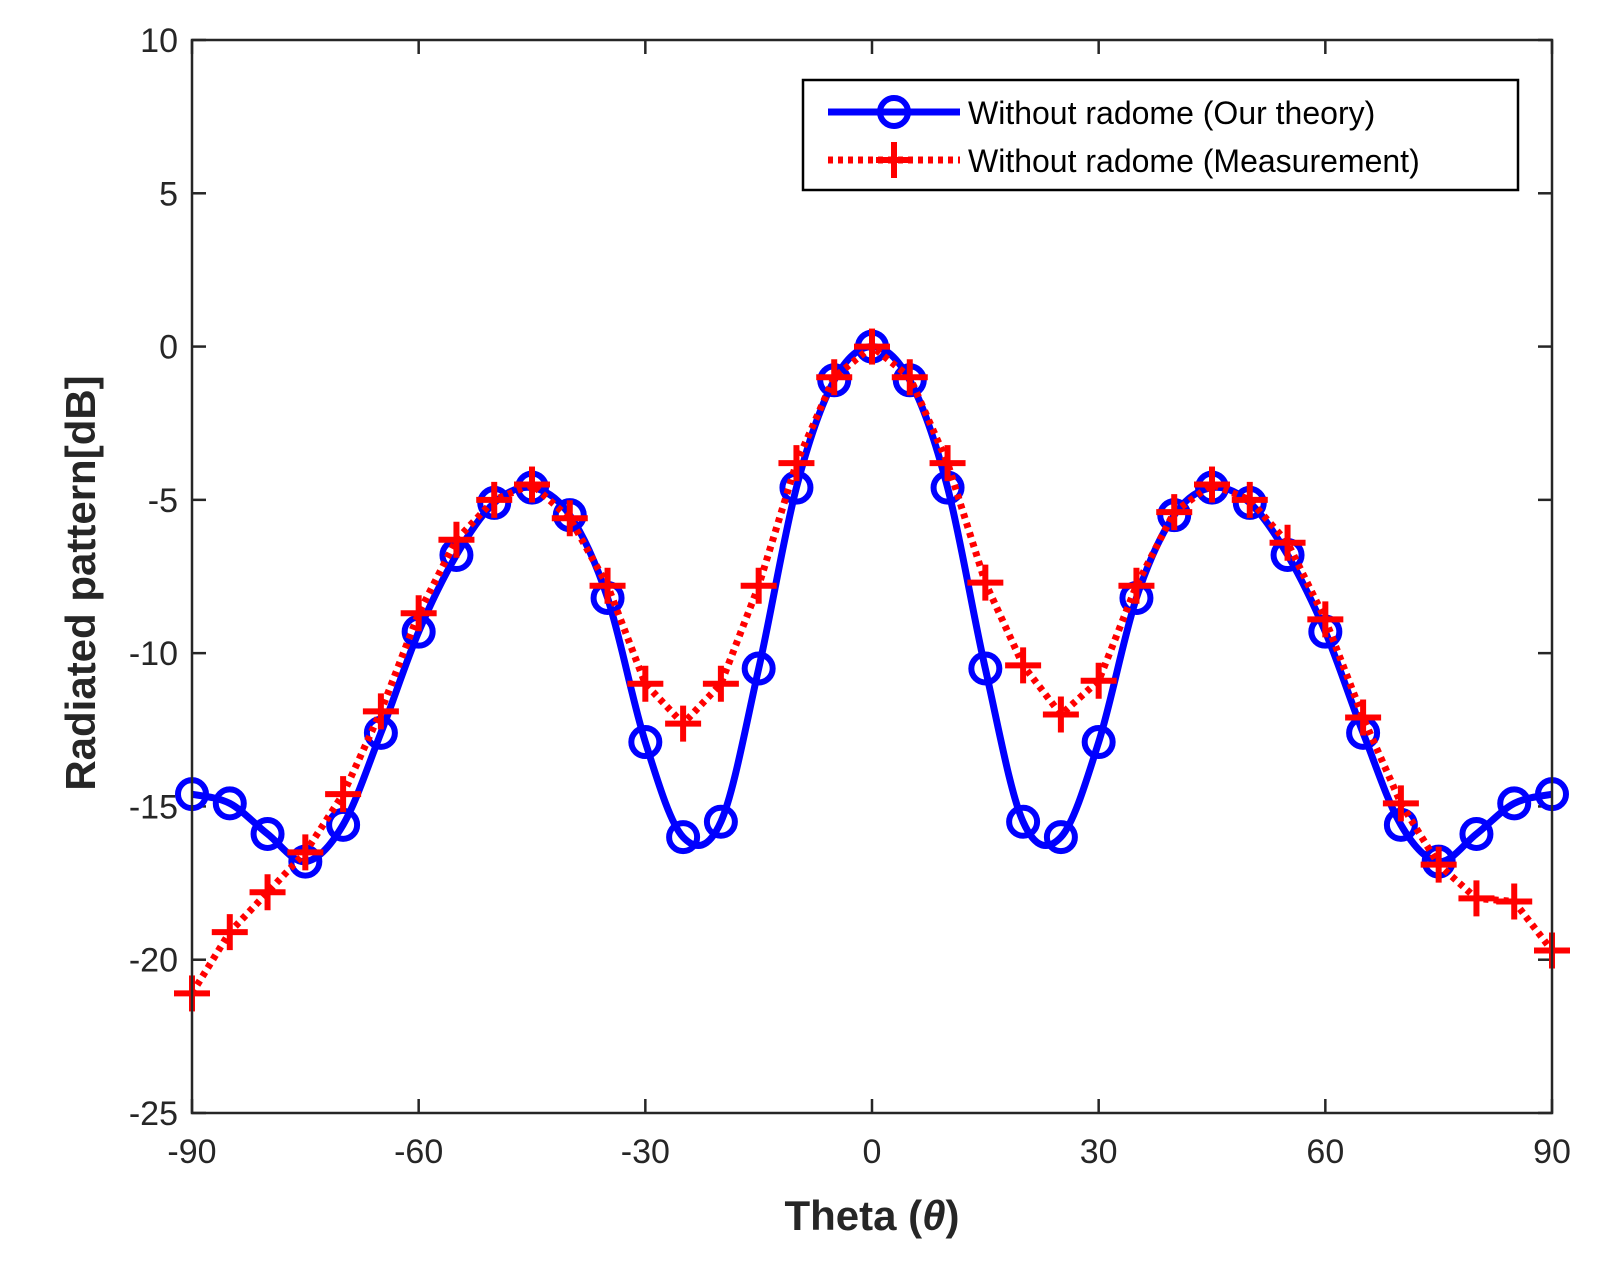 The width and height of the screenshot is (1622, 1267). I want to click on y-tick-label: -20, so click(153, 961).